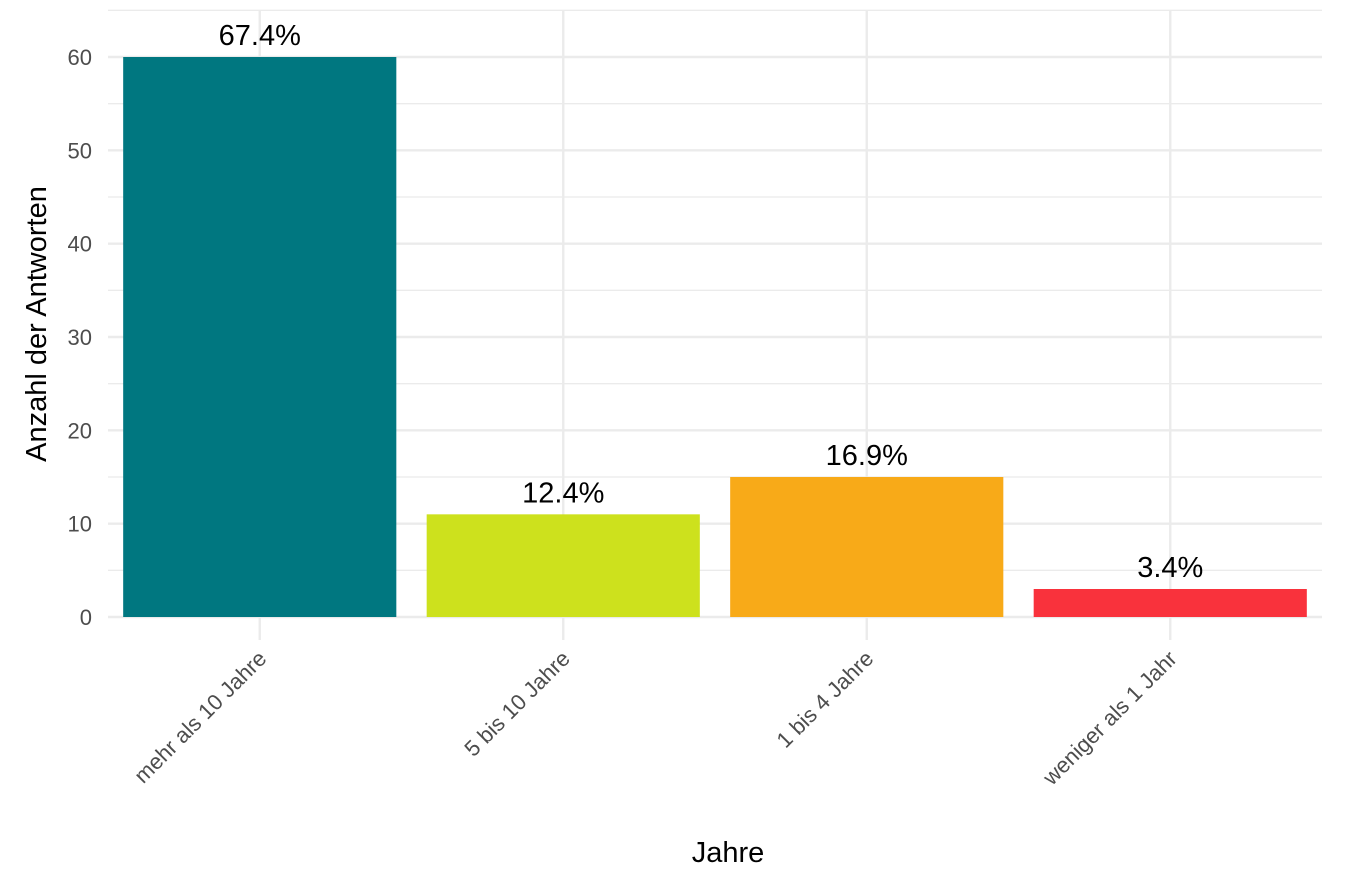 The image size is (1364, 879). Describe the element at coordinates (563, 493) in the screenshot. I see `bar-value-label: 12.4%` at that location.